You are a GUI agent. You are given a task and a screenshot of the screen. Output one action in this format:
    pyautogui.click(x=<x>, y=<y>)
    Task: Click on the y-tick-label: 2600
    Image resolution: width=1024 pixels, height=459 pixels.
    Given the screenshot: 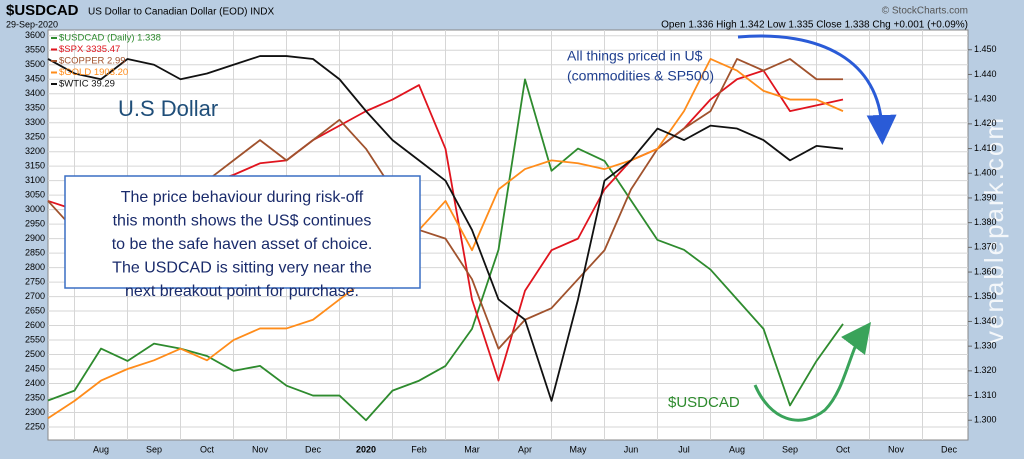 What is the action you would take?
    pyautogui.click(x=35, y=325)
    